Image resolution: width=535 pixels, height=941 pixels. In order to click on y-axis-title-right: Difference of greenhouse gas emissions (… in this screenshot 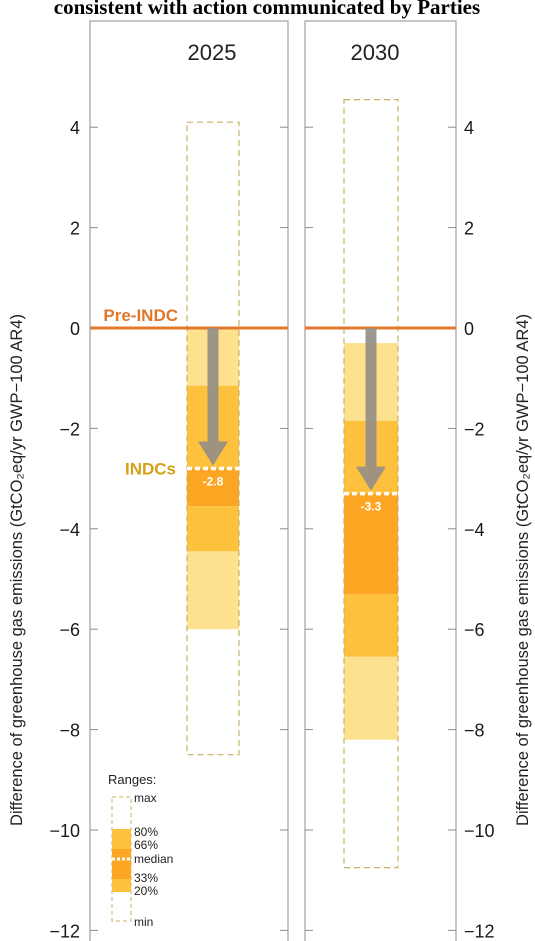, I will do `click(523, 570)`.